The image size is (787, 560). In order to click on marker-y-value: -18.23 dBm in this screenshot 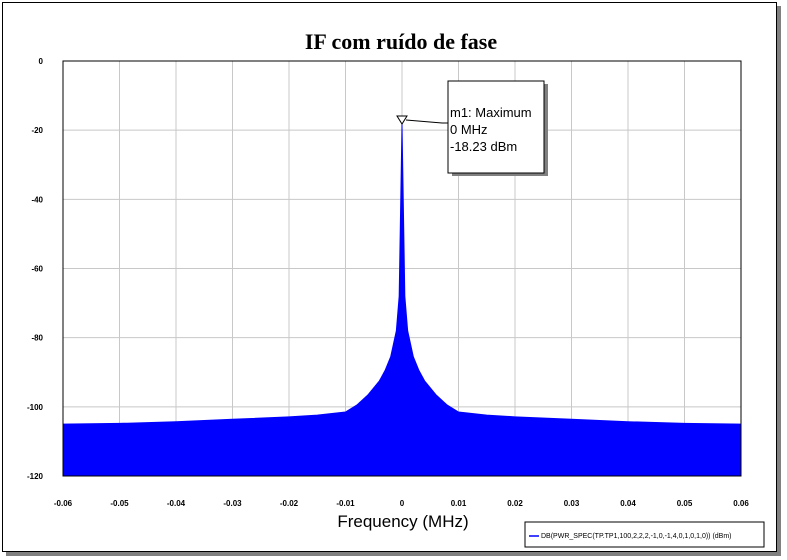, I will do `click(483, 146)`.